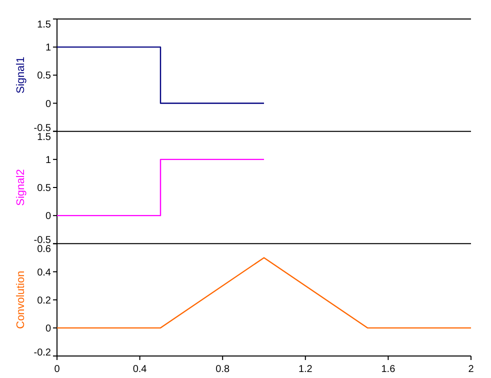 This screenshot has height=378, width=491. Describe the element at coordinates (43, 353) in the screenshot. I see `y-tick-label: -0.2` at that location.